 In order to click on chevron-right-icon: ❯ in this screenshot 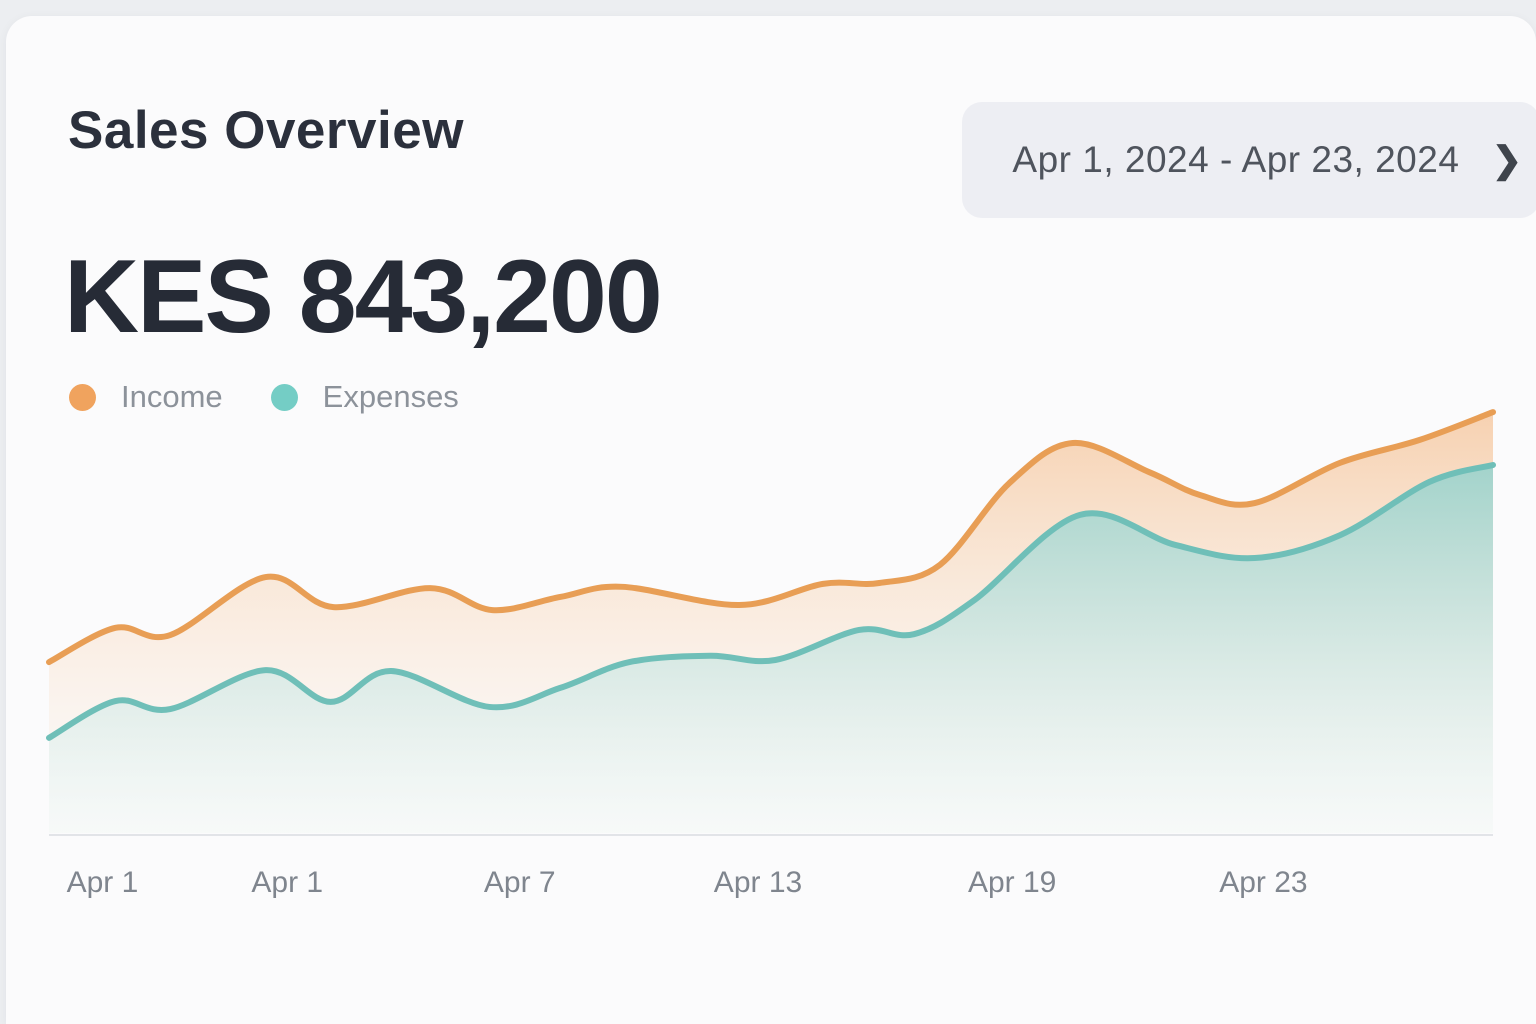, I will do `click(1506, 159)`.